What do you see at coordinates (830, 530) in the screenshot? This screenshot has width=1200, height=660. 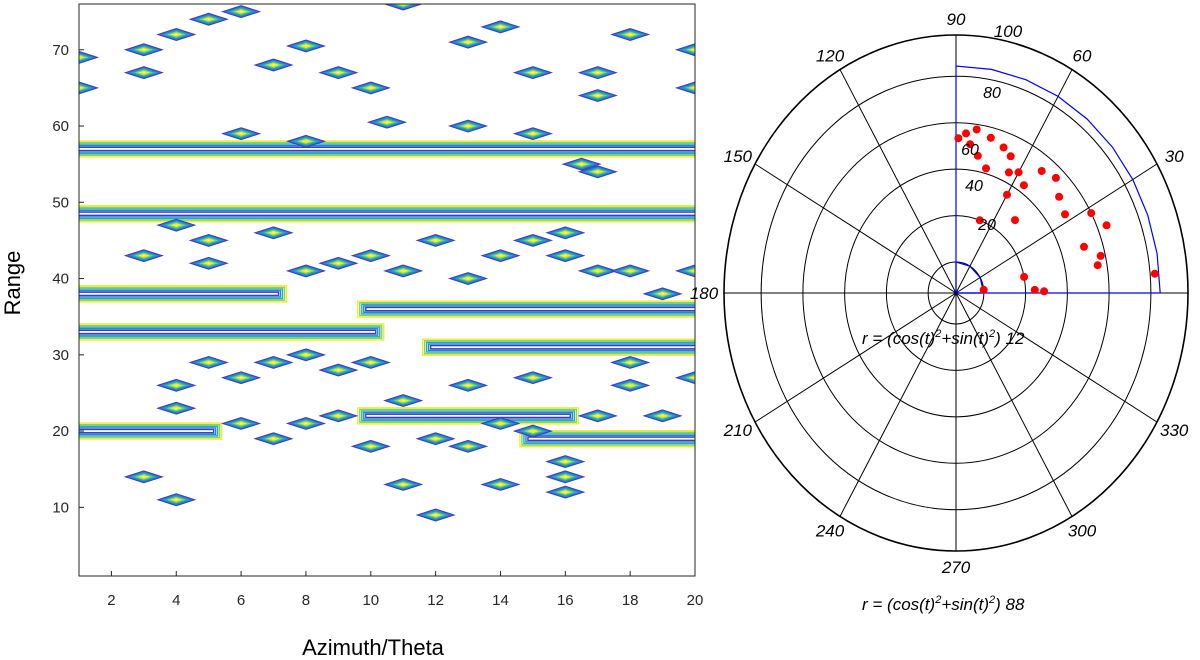 I see `polar-theta-label: 240` at bounding box center [830, 530].